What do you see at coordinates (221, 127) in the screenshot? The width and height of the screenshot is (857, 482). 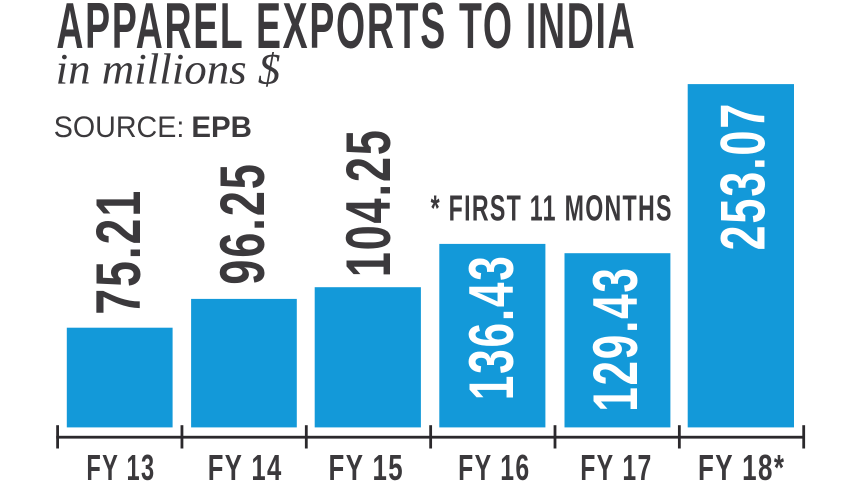 I see `svg-text: EPB` at bounding box center [221, 127].